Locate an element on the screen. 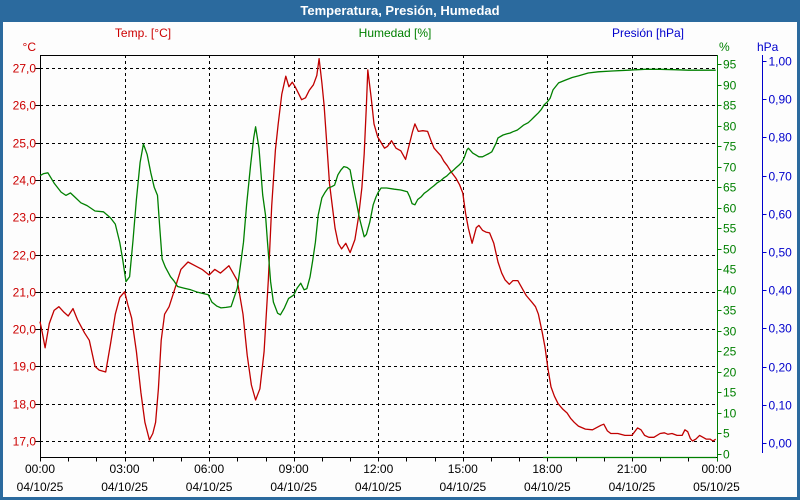 This screenshot has width=800, height=500. time-tick-label: 15:00 is located at coordinates (463, 469).